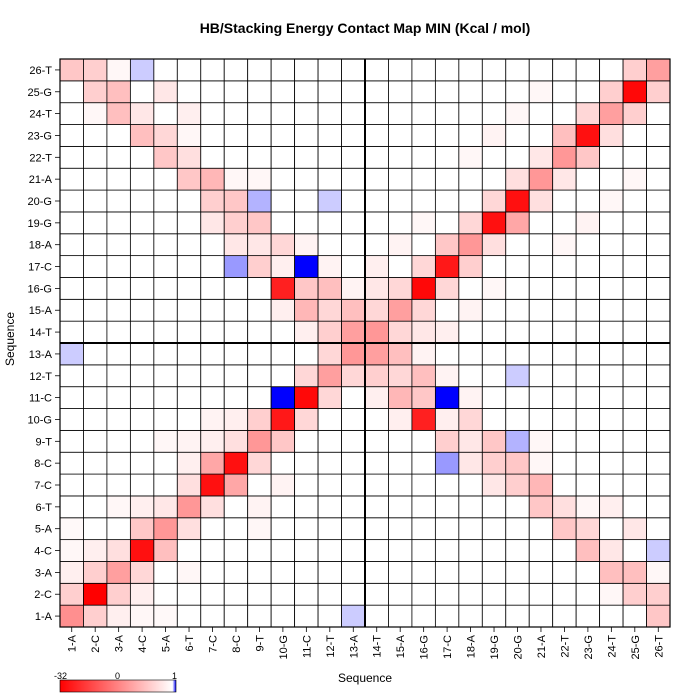 This screenshot has width=700, height=700. Describe the element at coordinates (41, 355) in the screenshot. I see `y-tick-label: 13-A` at that location.